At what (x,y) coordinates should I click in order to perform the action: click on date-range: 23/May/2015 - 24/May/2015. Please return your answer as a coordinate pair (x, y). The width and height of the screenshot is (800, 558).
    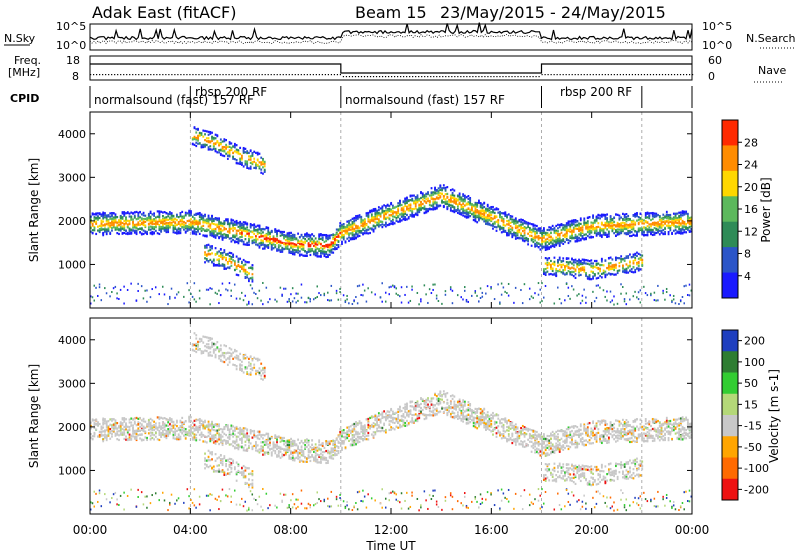
    Looking at the image, I should click on (553, 12).